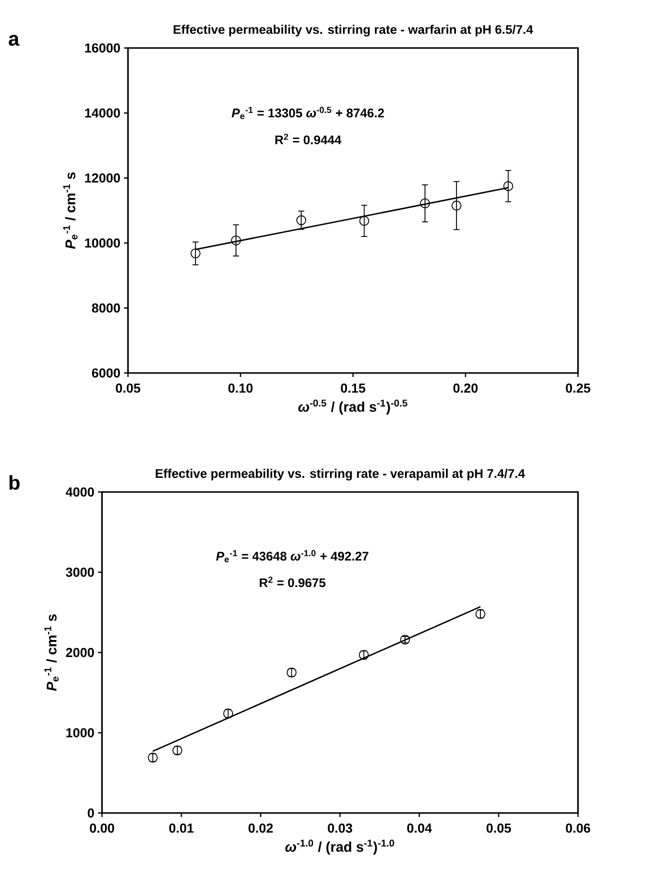 The image size is (654, 878). What do you see at coordinates (419, 828) in the screenshot?
I see `x-tick-label: 0.04` at bounding box center [419, 828].